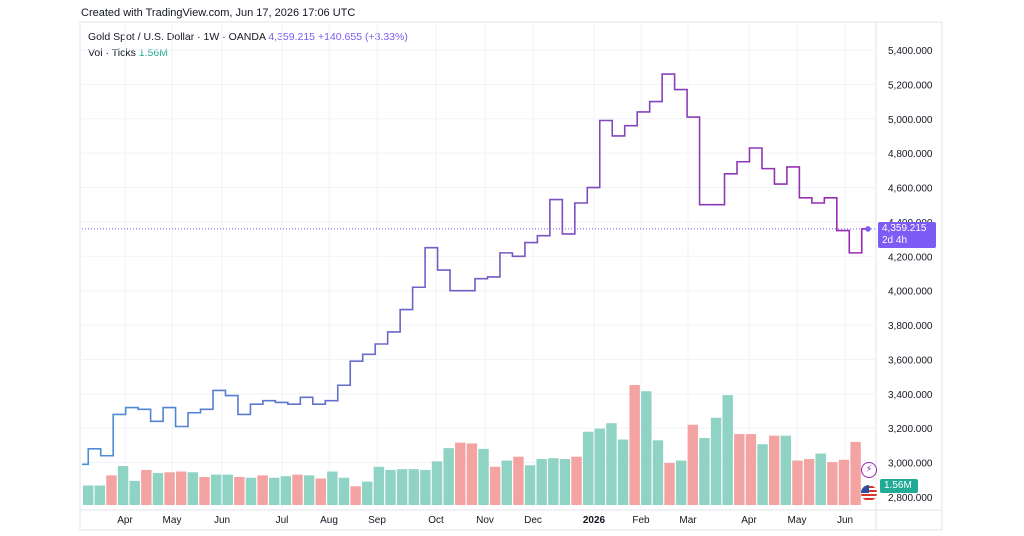 The height and width of the screenshot is (536, 1024). What do you see at coordinates (292, 37) in the screenshot?
I see `legend-price: 4,359.215` at bounding box center [292, 37].